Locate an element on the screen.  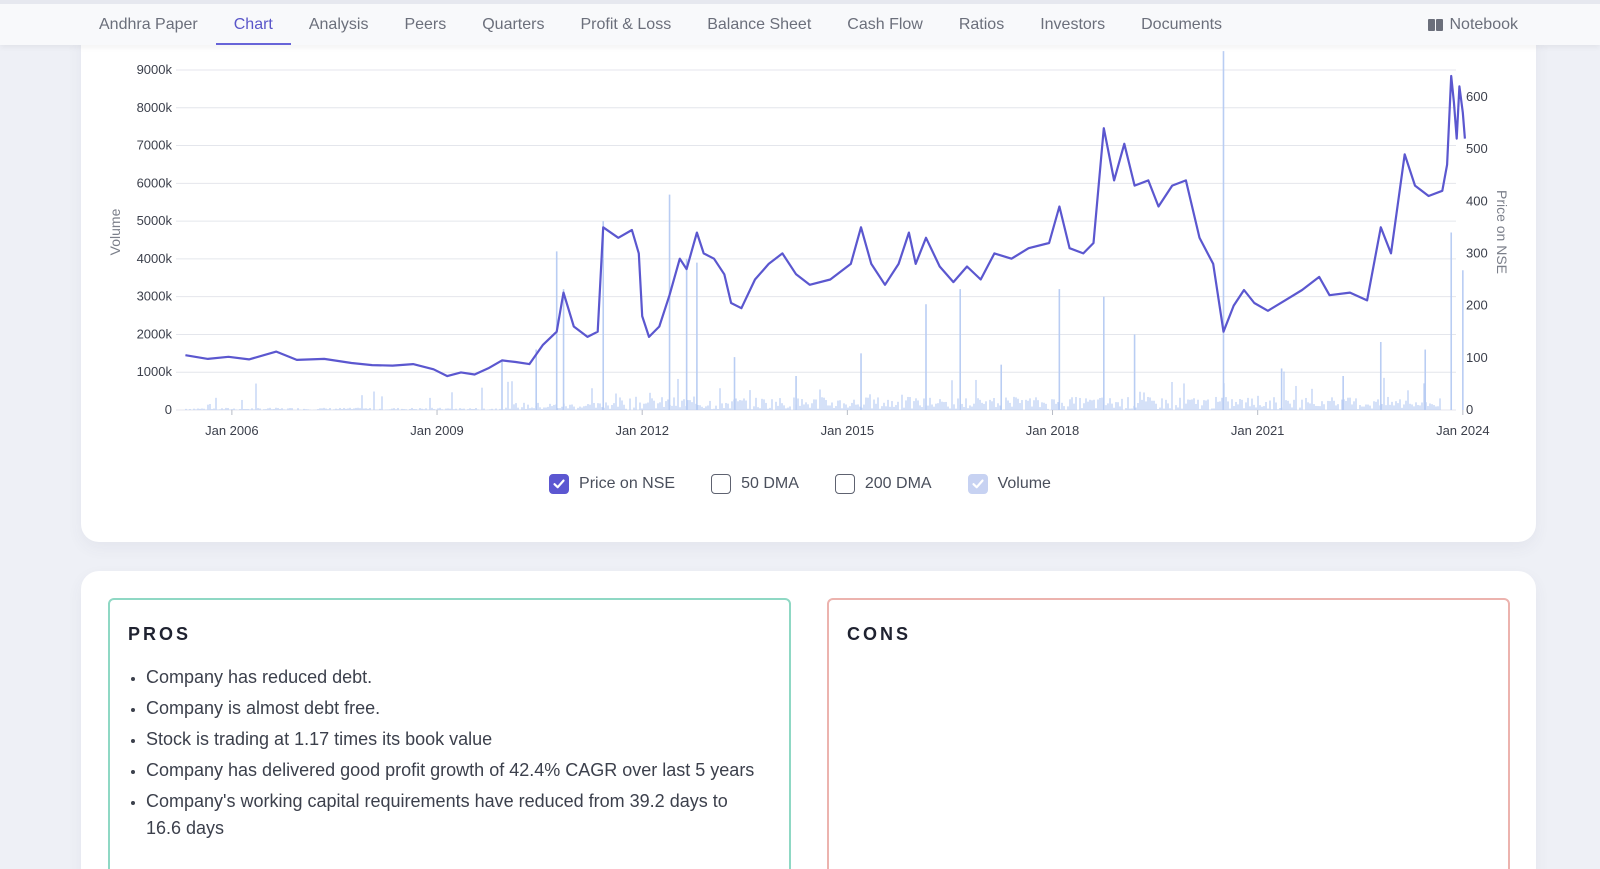
right-tick-label: 400 is located at coordinates (1477, 200).